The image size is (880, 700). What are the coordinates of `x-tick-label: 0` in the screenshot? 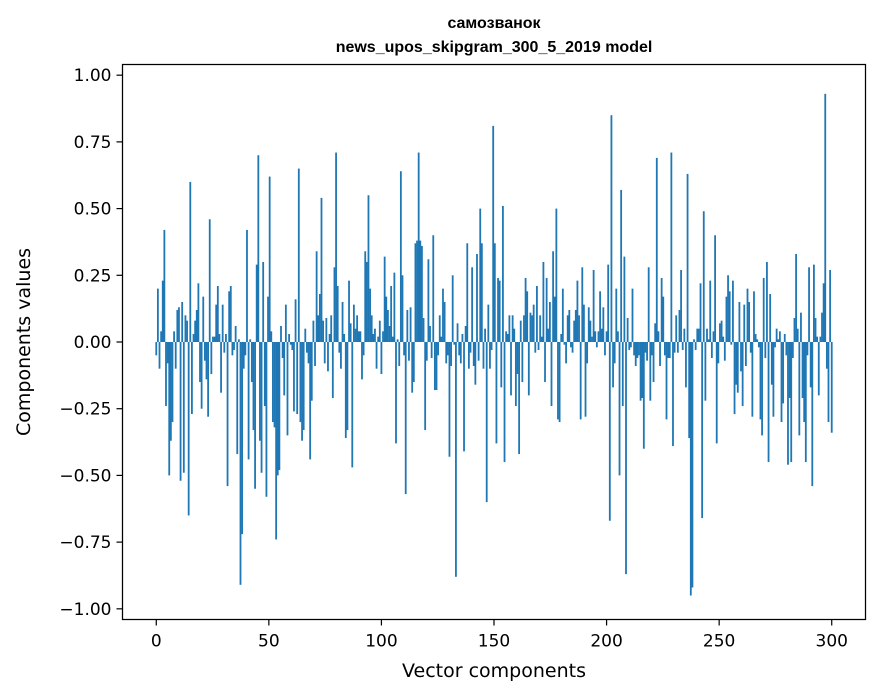 It's located at (156, 642).